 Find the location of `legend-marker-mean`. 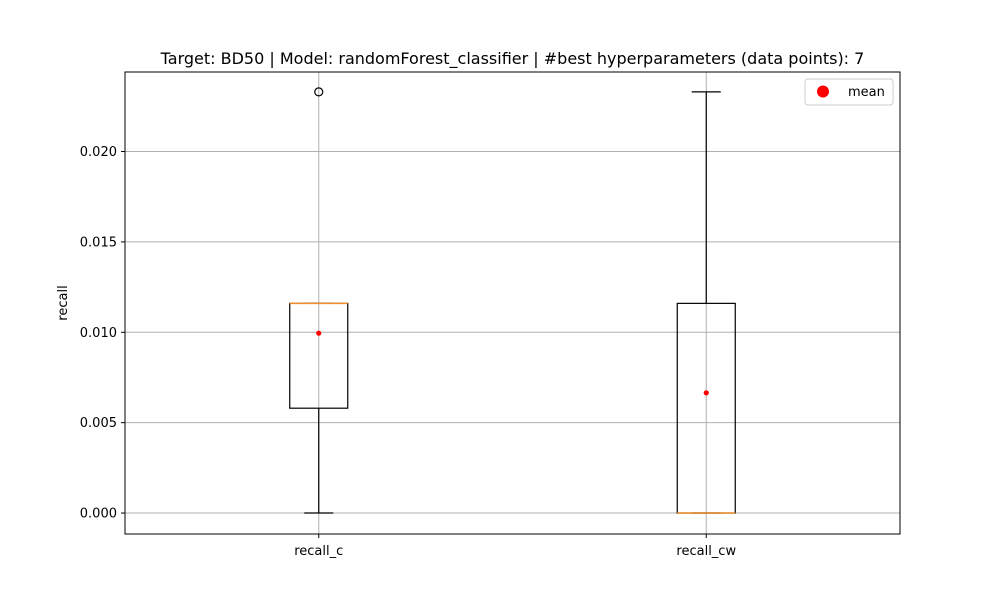

legend-marker-mean is located at coordinates (823, 91).